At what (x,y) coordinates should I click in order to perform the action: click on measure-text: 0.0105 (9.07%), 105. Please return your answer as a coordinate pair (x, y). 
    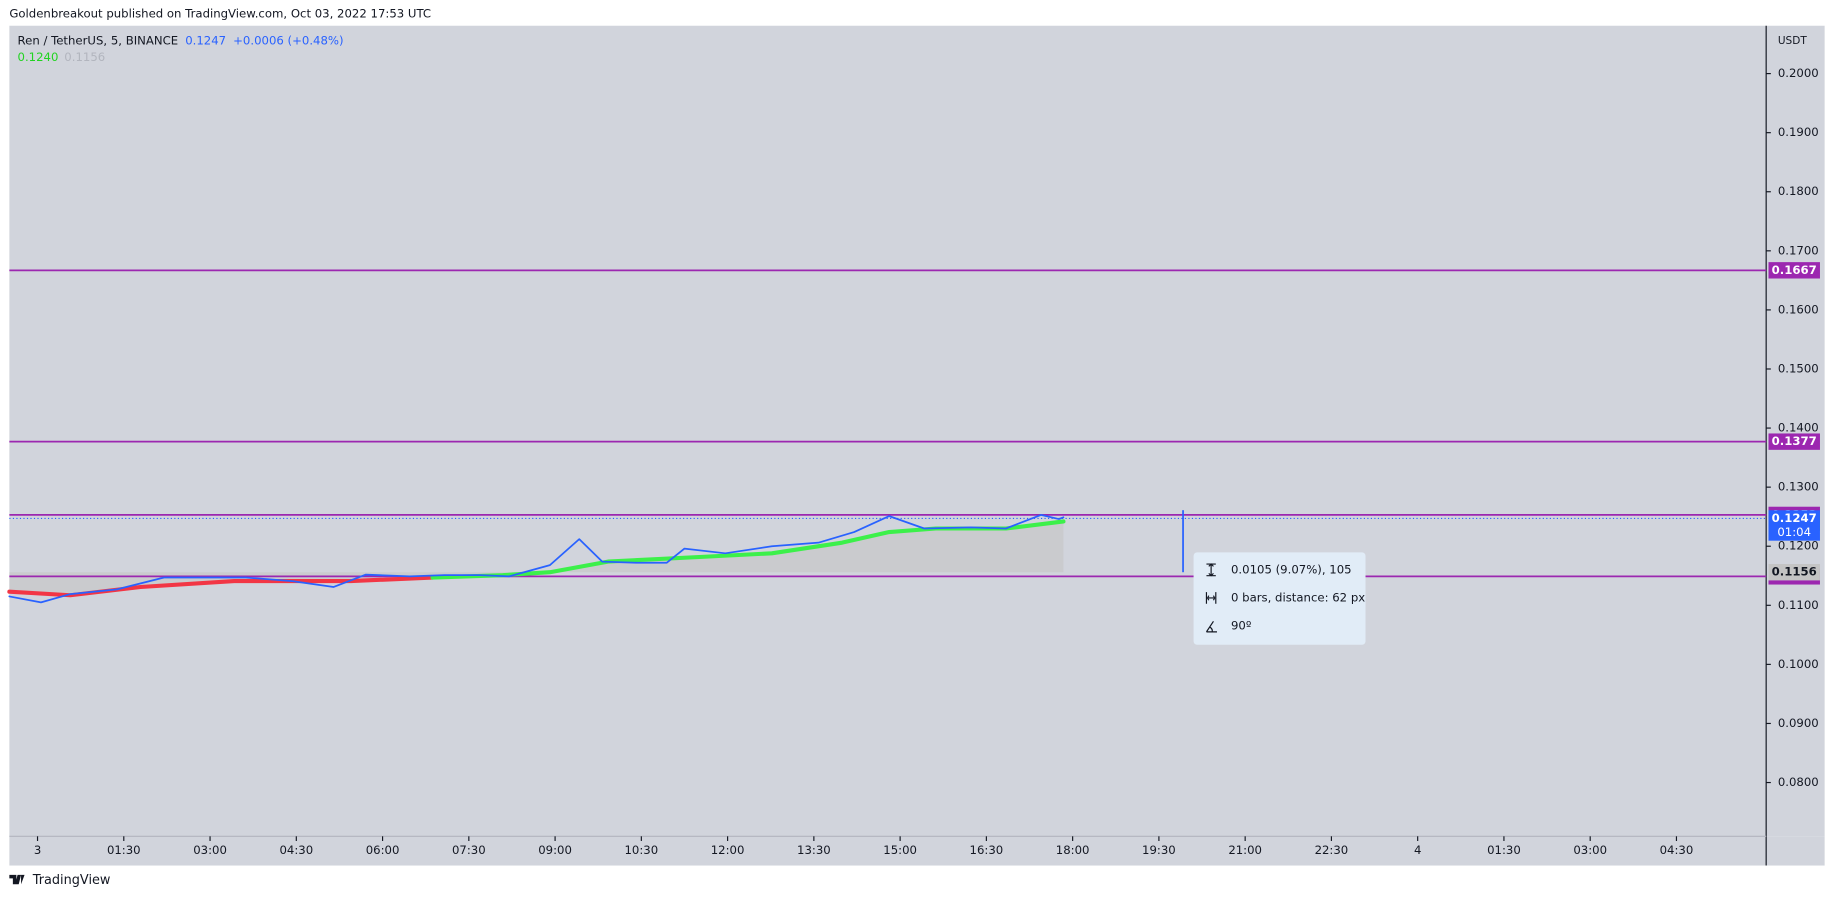
    Looking at the image, I should click on (1291, 569).